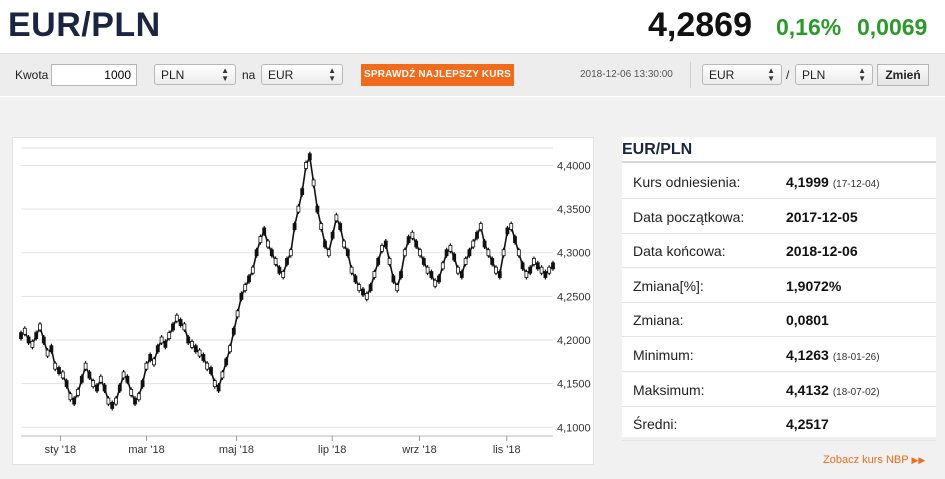 The image size is (945, 479). What do you see at coordinates (742, 74) in the screenshot?
I see `base-currency-select: EUR ▲ ▼` at bounding box center [742, 74].